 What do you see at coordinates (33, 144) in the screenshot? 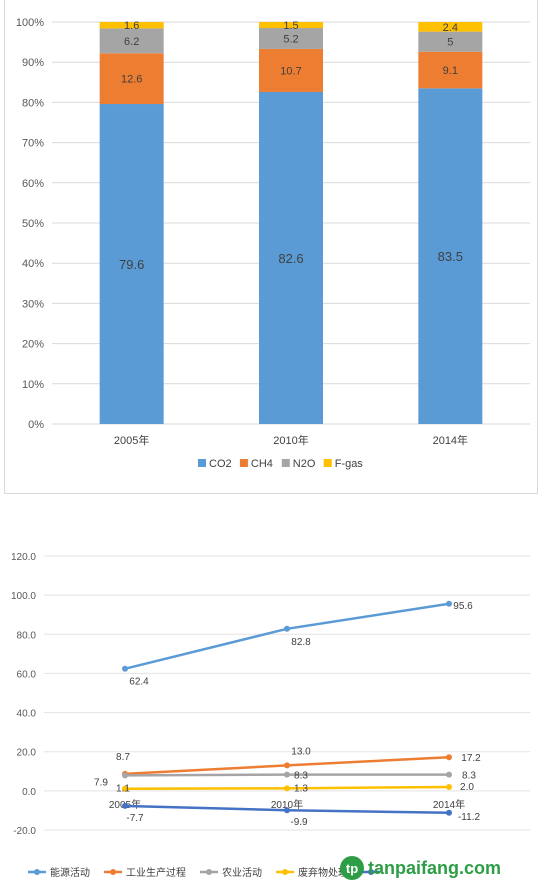
I see `y-tick-label: 70%` at bounding box center [33, 144].